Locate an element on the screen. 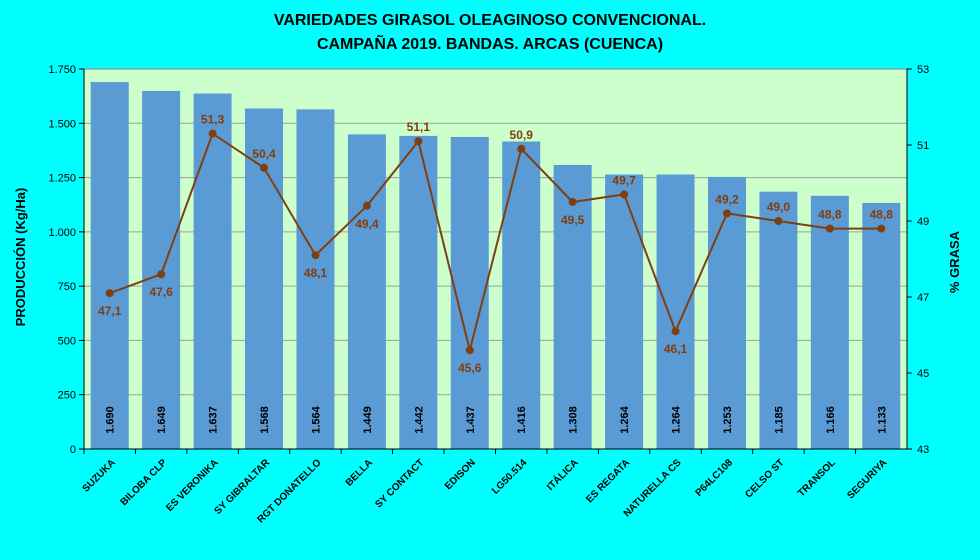 The image size is (980, 560). bar-value-label: 1.166 is located at coordinates (831, 420).